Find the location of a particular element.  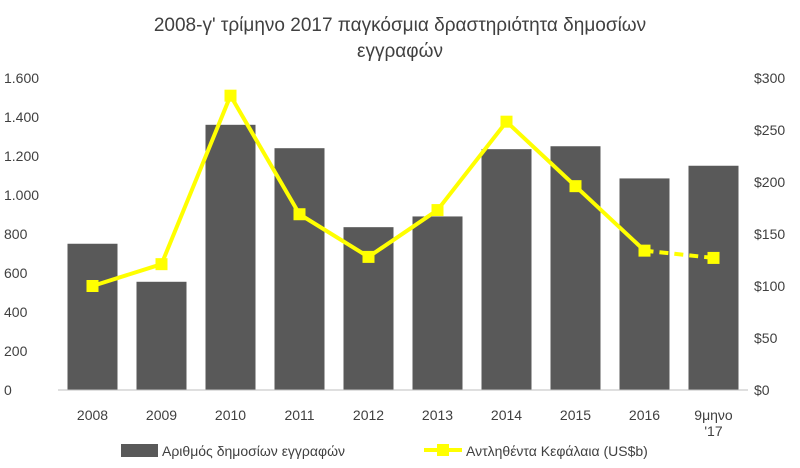

right-tick-label: $250 is located at coordinates (769, 130).